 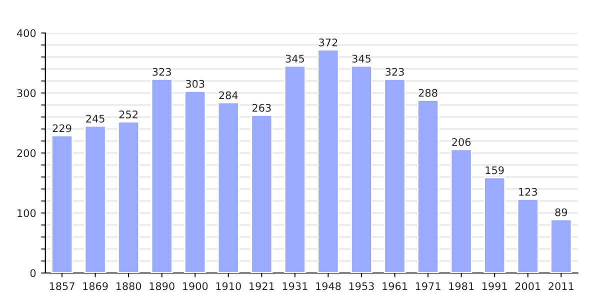 I want to click on data-label: 263, so click(x=261, y=108).